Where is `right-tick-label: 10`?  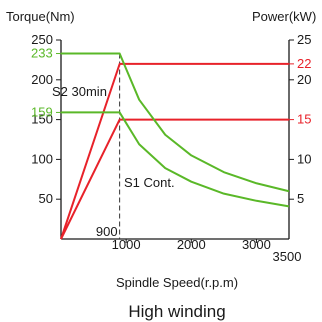
right-tick-label: 10 is located at coordinates (304, 158).